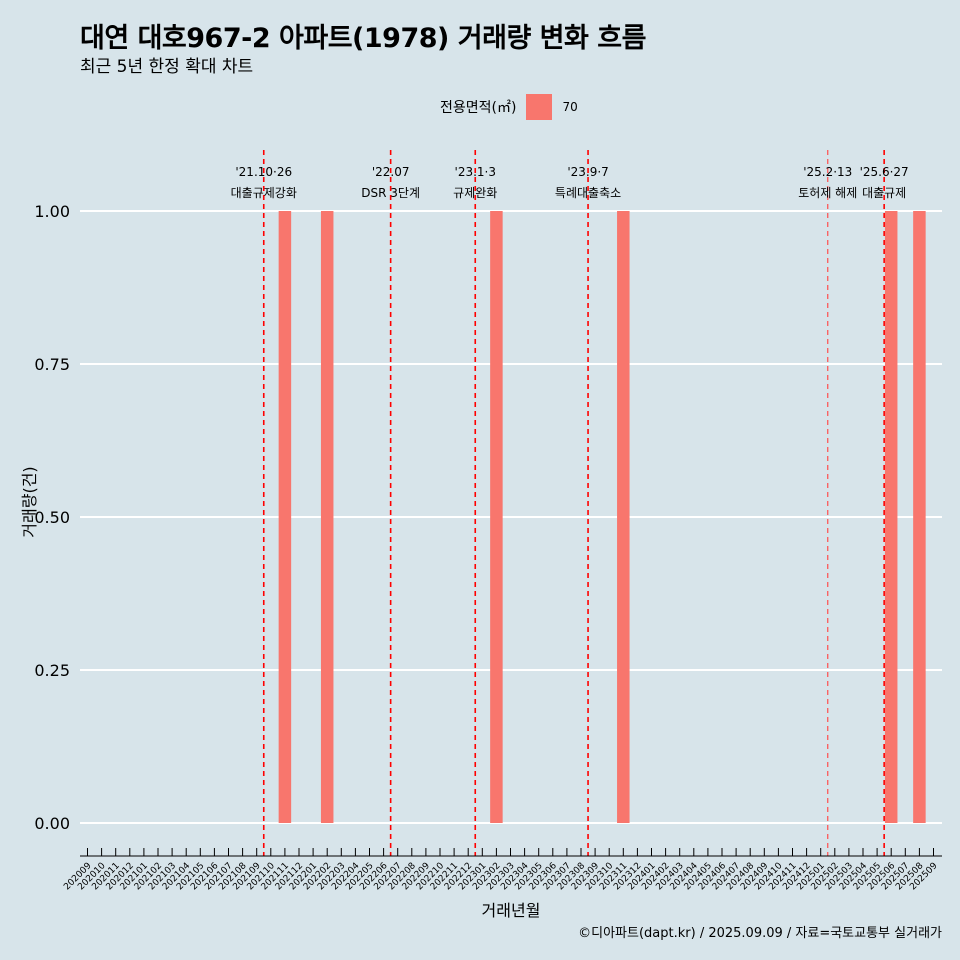 The height and width of the screenshot is (960, 960). Describe the element at coordinates (264, 193) in the screenshot. I see `event-name-label: 대출규제강화` at that location.